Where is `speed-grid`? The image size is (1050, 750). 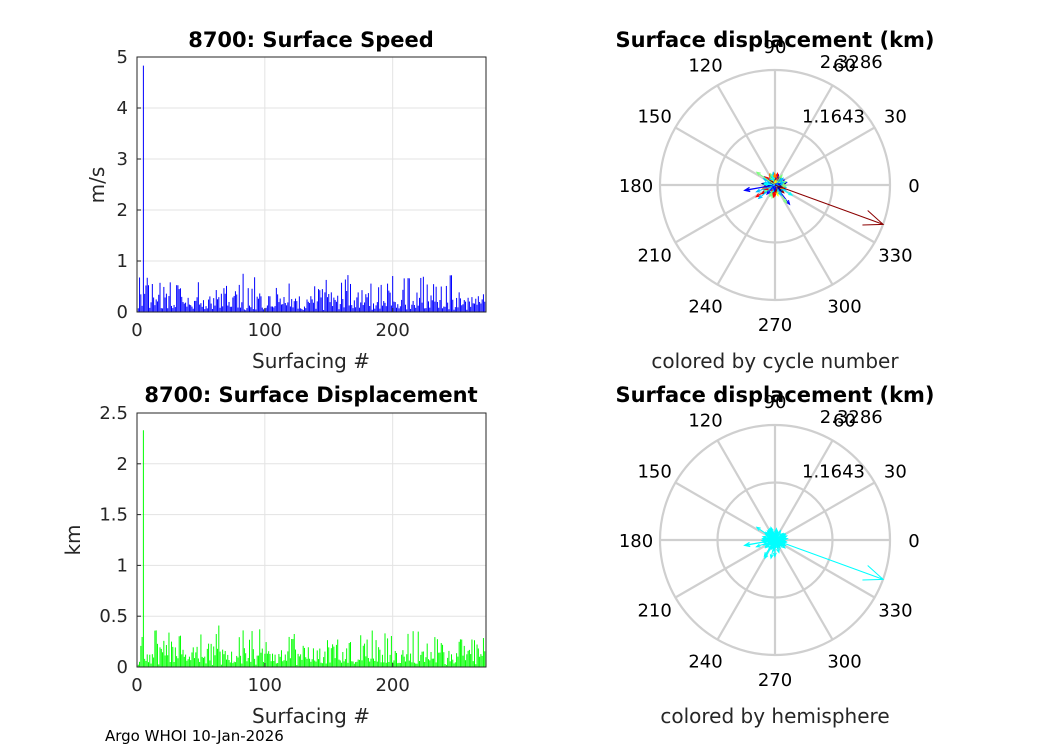 speed-grid is located at coordinates (311, 184).